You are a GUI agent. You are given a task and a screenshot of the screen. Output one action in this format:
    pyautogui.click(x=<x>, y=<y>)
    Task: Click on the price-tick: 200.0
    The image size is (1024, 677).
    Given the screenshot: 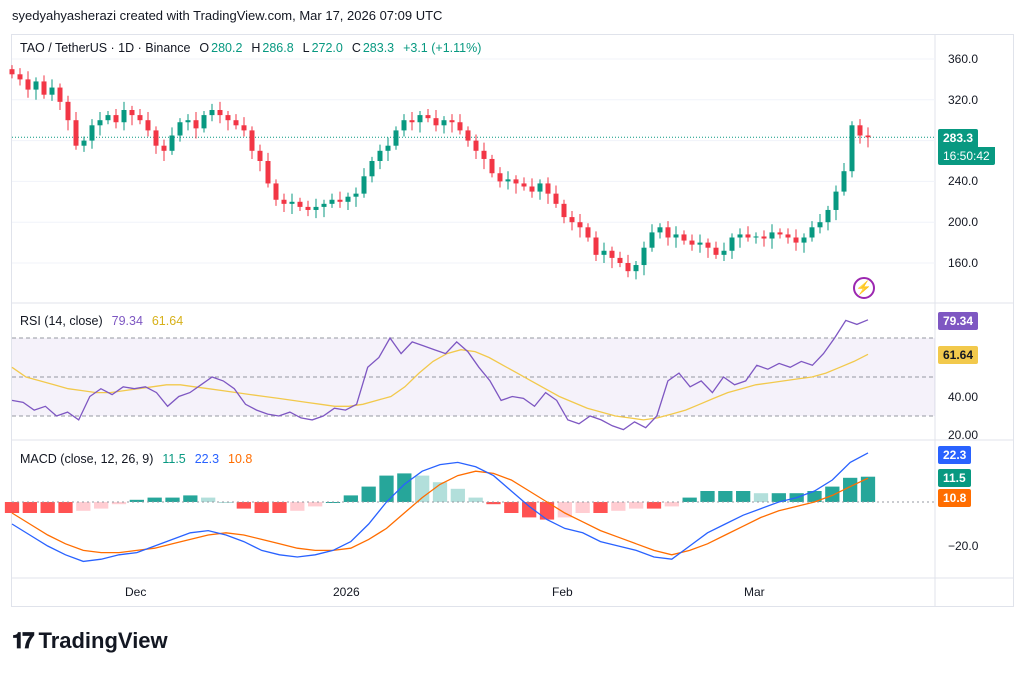 What is the action you would take?
    pyautogui.click(x=963, y=222)
    